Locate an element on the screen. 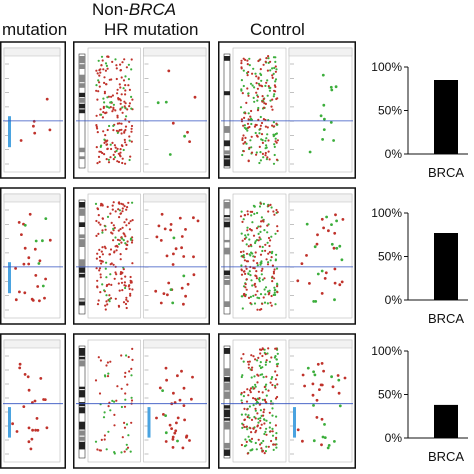 This screenshot has height=474, width=474. panel-r2-c1 is located at coordinates (33, 256).